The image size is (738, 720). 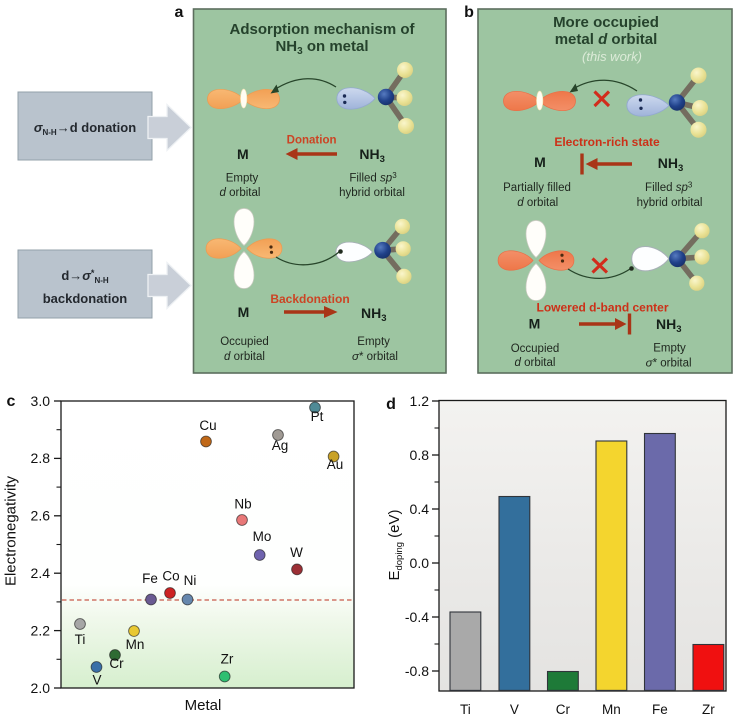 I want to click on svg-text: 2.8, so click(x=41, y=458).